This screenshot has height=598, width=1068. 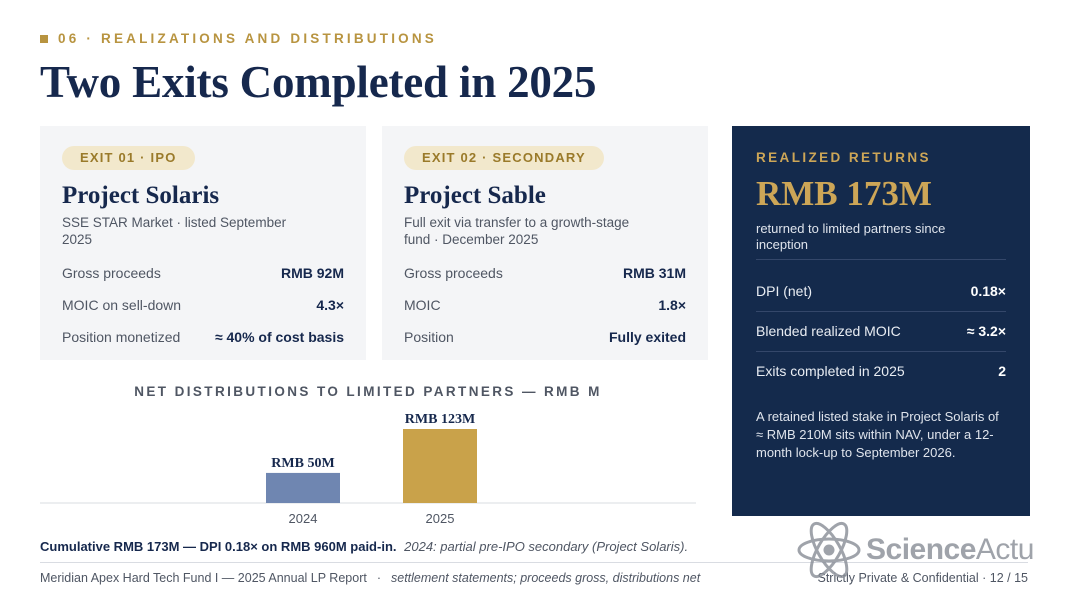 I want to click on data-label-2025: RMB 123M, so click(x=440, y=419).